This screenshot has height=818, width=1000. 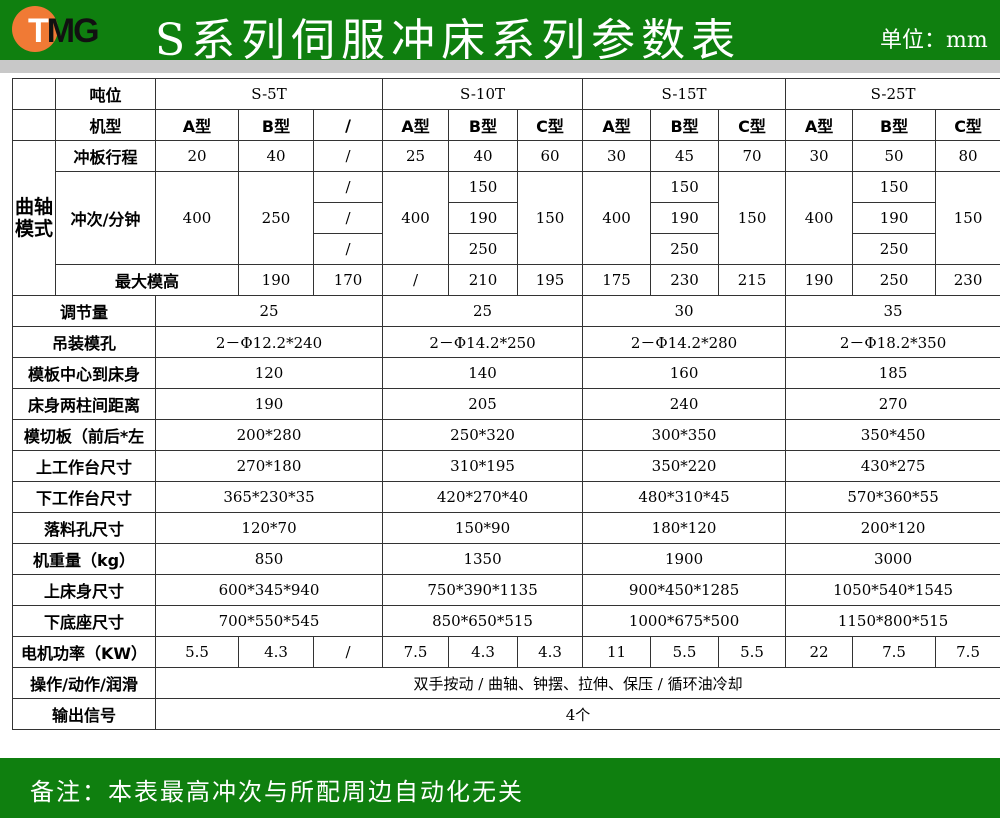 I want to click on crank-mode-label: 曲轴模式, so click(x=34, y=218).